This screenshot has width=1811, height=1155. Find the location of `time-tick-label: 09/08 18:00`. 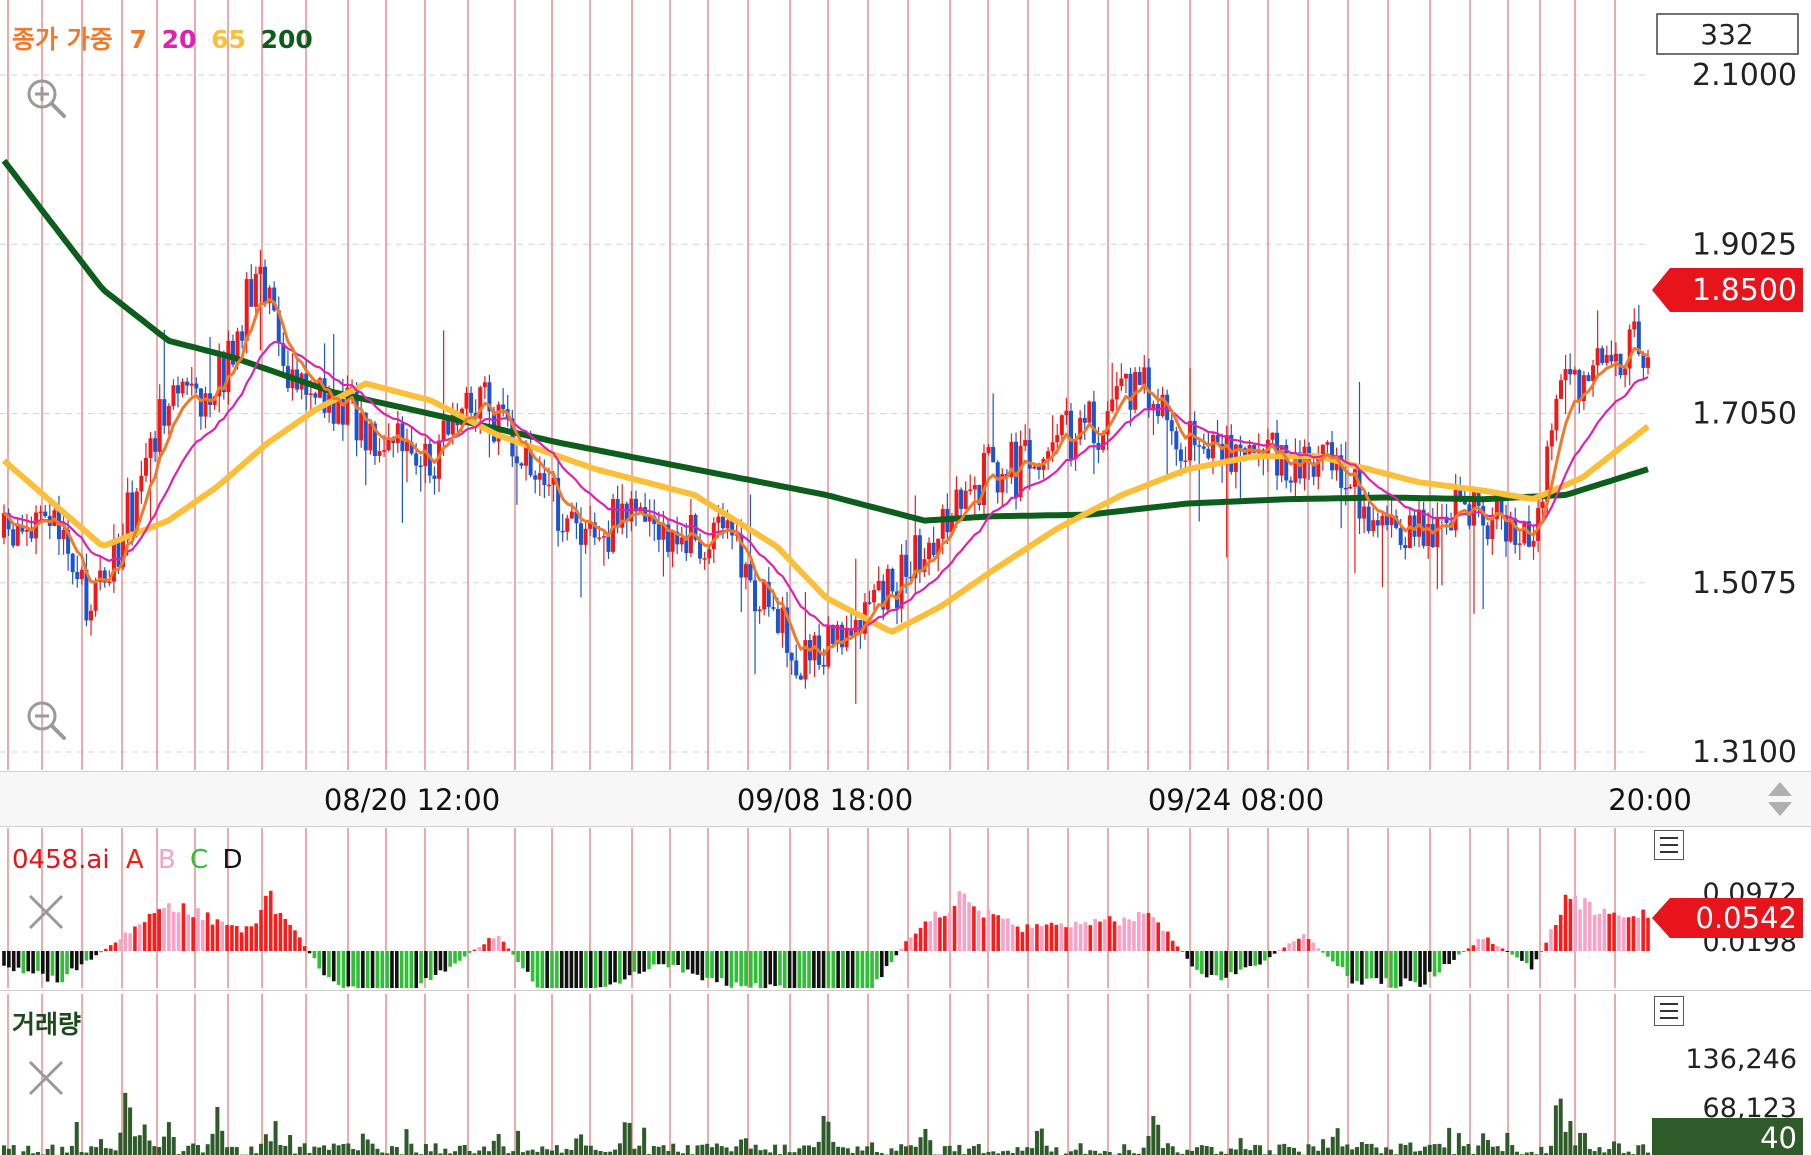

time-tick-label: 09/08 18:00 is located at coordinates (825, 800).